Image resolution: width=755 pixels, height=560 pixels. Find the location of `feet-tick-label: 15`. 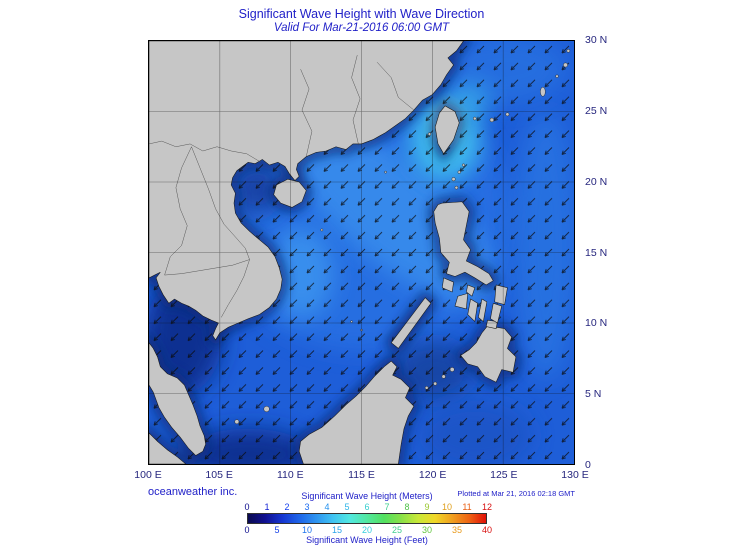

feet-tick-label: 15 is located at coordinates (337, 530).